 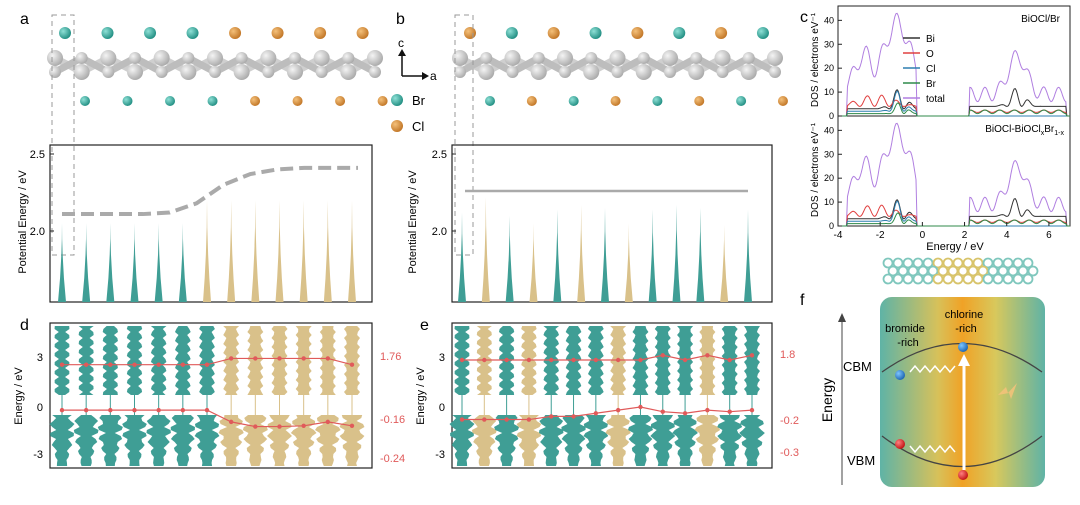 What do you see at coordinates (815, 169) in the screenshot?
I see `ylabel-c-bottom: DOS / electrons eV⁻¹` at bounding box center [815, 169].